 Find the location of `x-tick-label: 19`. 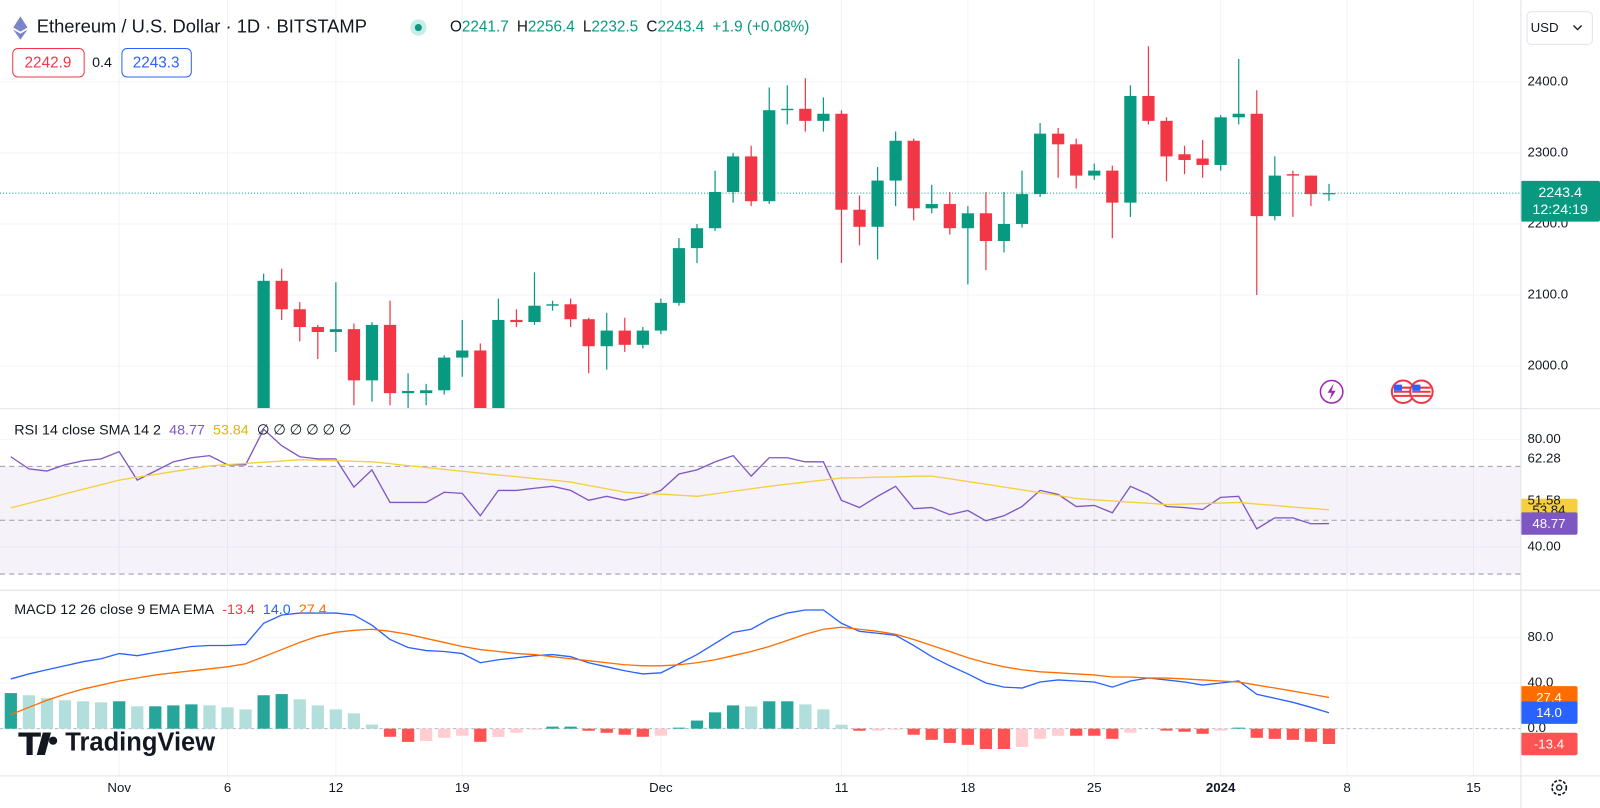

x-tick-label: 19 is located at coordinates (462, 787).